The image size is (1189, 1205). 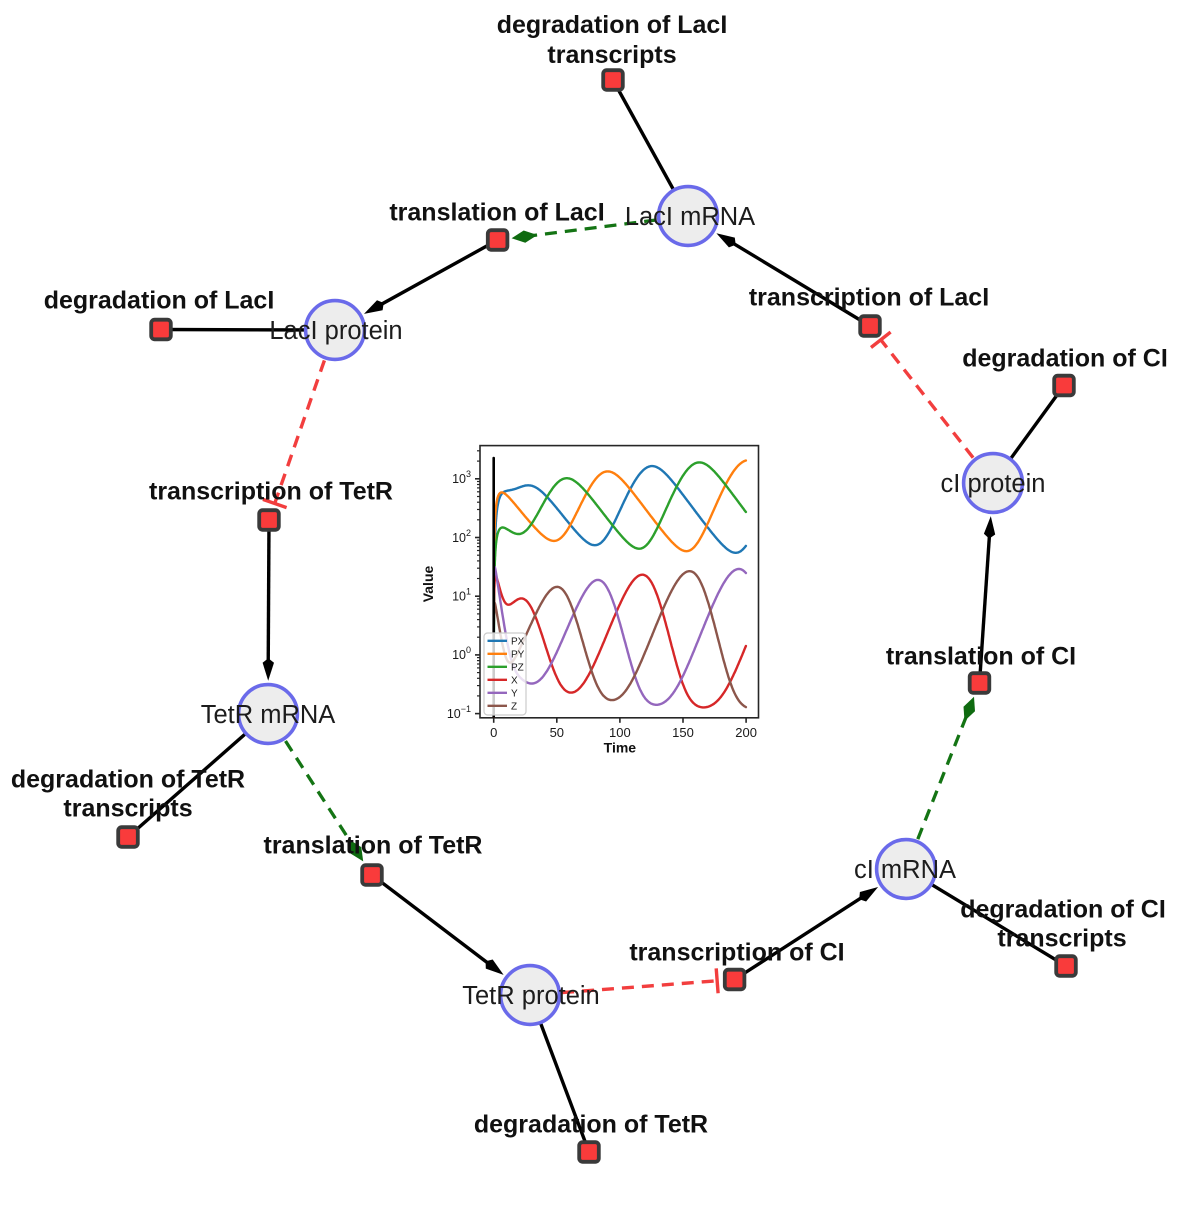 What do you see at coordinates (690, 217) in the screenshot?
I see `svg-text: LacI mRNA` at bounding box center [690, 217].